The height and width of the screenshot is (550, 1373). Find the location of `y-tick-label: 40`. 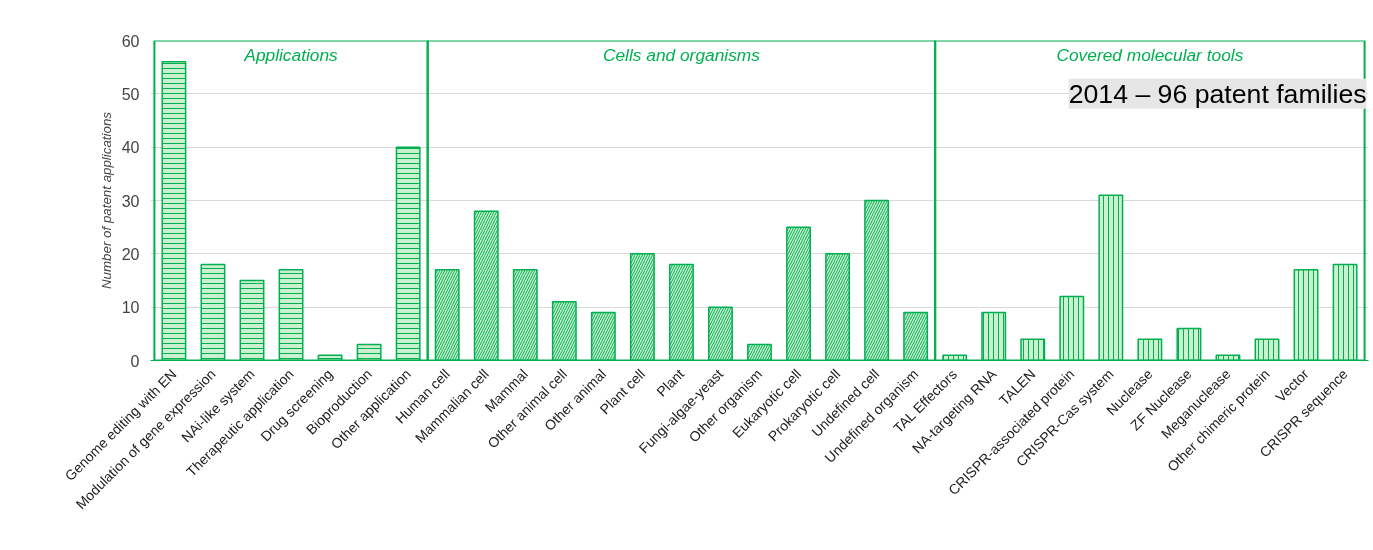

y-tick-label: 40 is located at coordinates (130, 148).